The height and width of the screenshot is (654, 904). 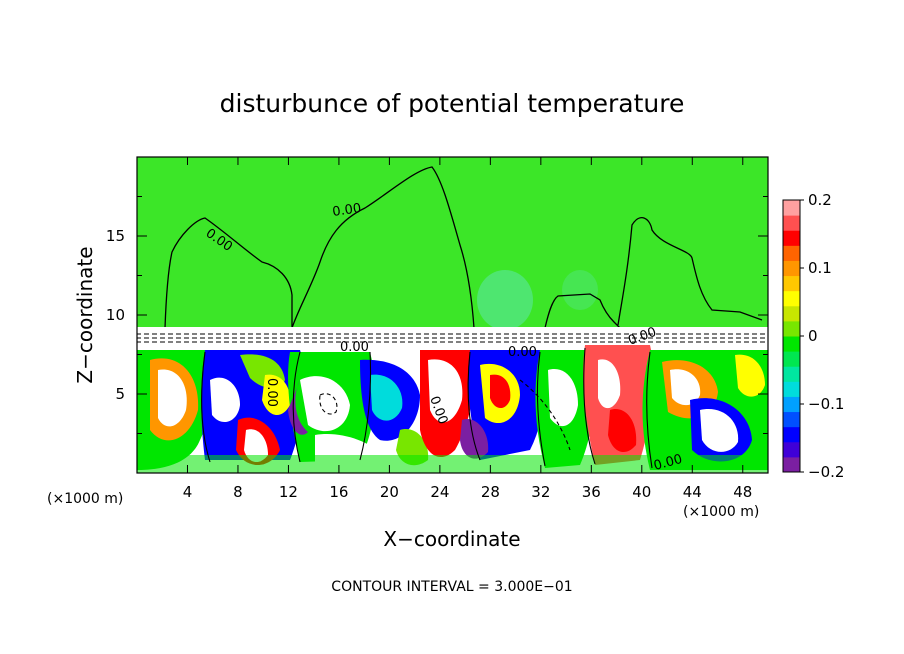 What do you see at coordinates (813, 336) in the screenshot?
I see `colorbar-tick-label: 0` at bounding box center [813, 336].